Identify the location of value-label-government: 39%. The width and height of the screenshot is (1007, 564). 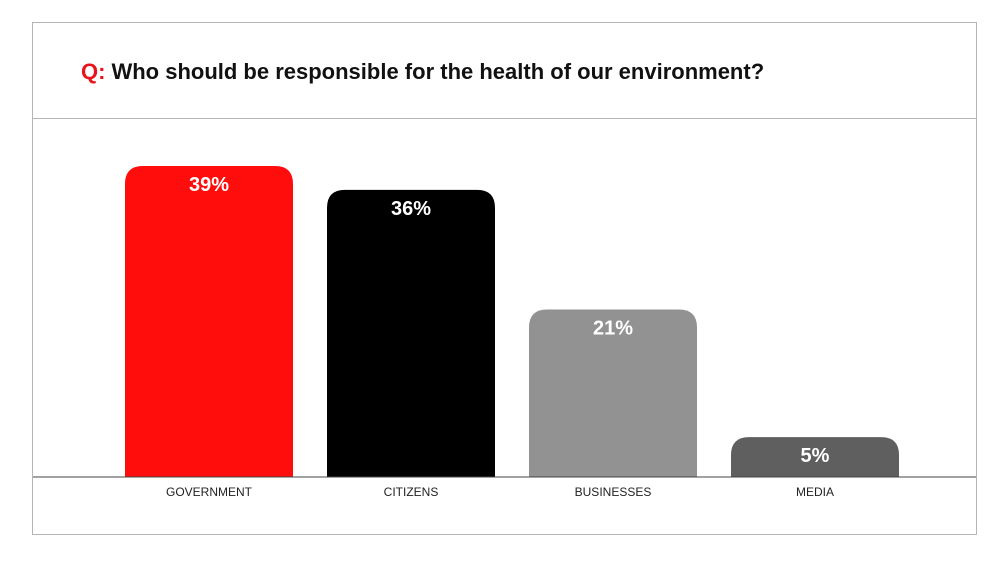
(209, 185).